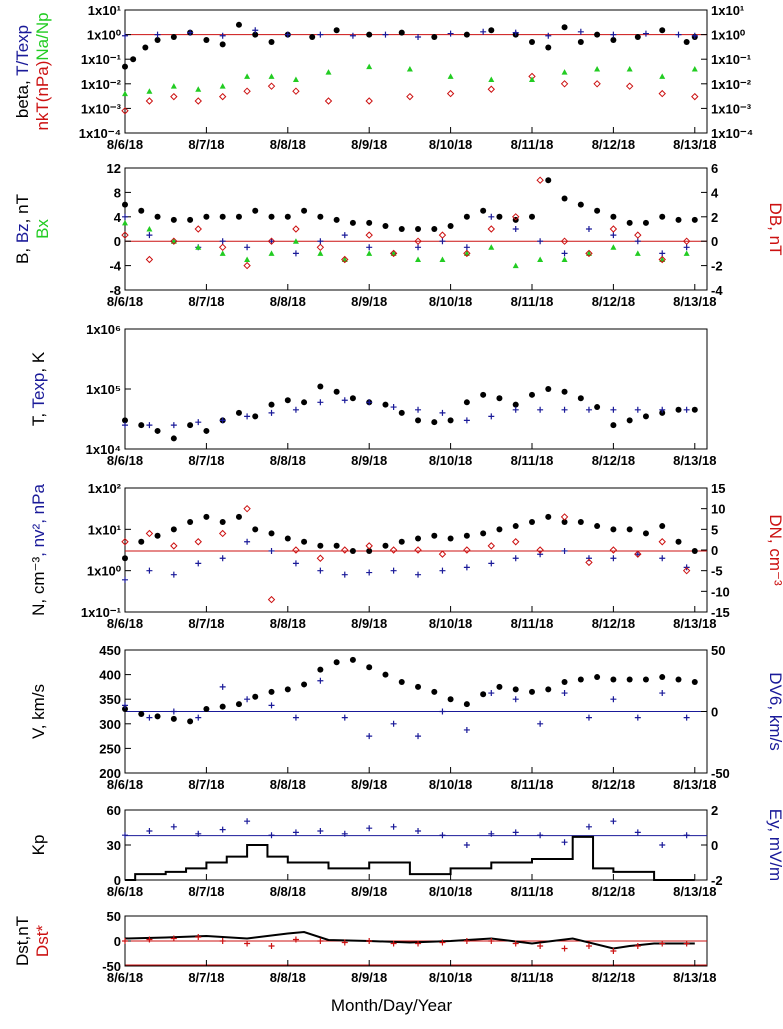 The height and width of the screenshot is (1029, 783). What do you see at coordinates (38, 388) in the screenshot?
I see `y-axis-label: T, Texp, K` at bounding box center [38, 388].